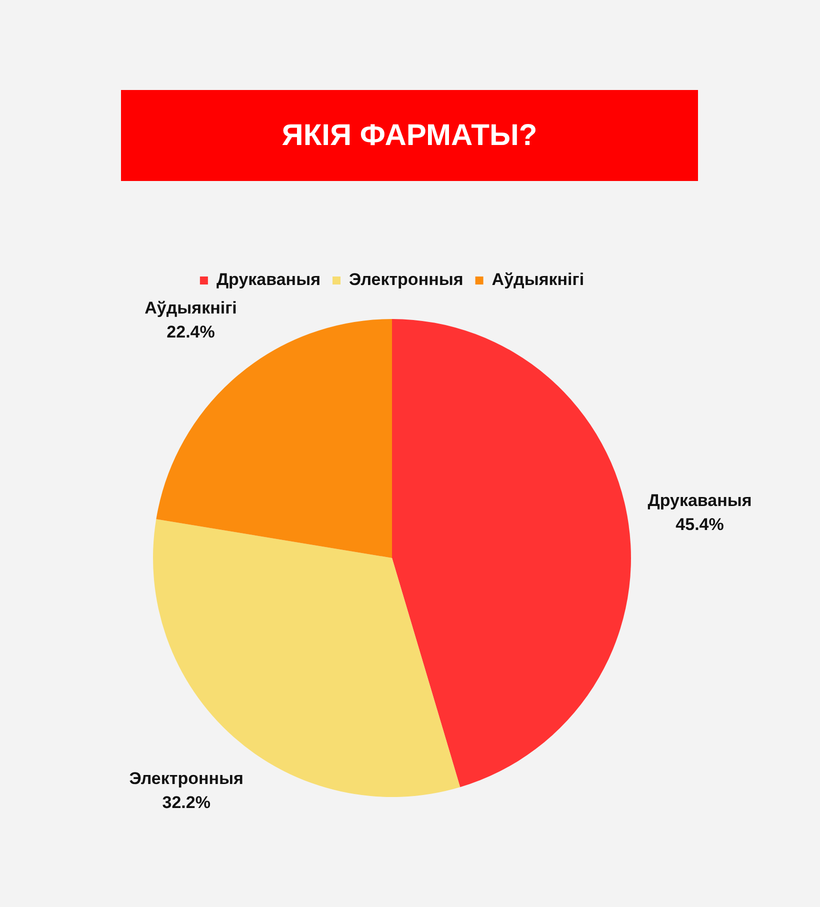  I want to click on legend-label: Электронныя, so click(406, 280).